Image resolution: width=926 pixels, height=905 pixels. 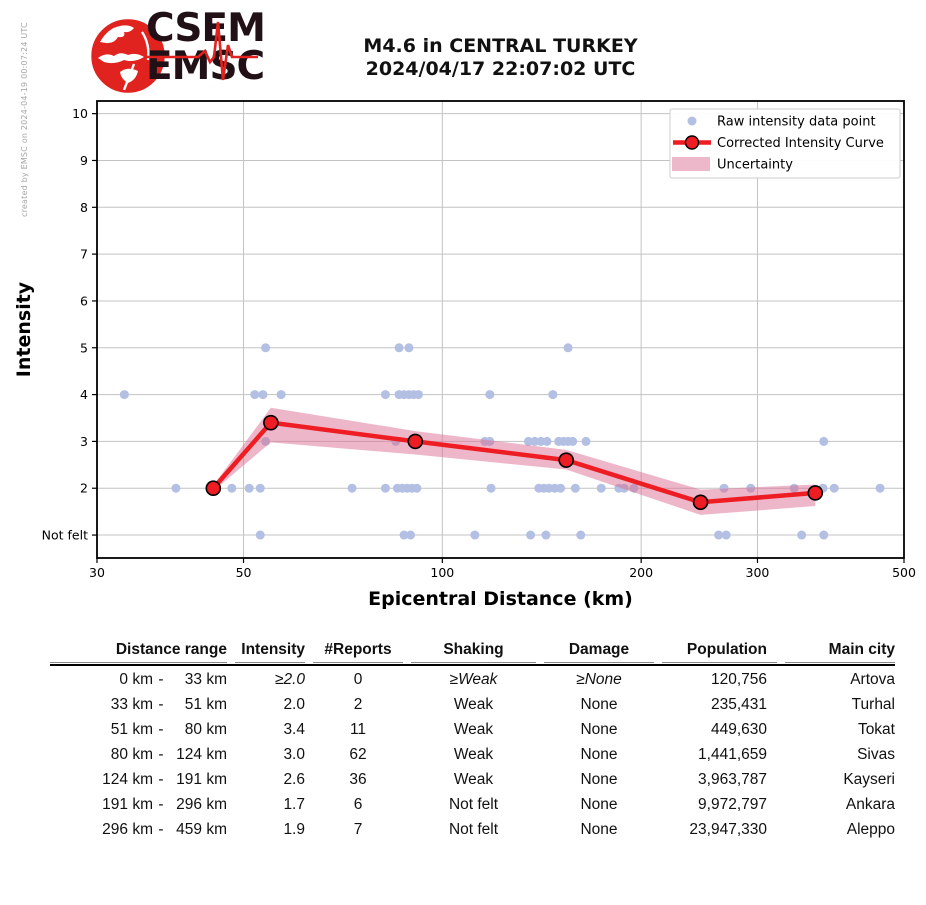 I want to click on x-tick-label: 100, so click(x=442, y=572).